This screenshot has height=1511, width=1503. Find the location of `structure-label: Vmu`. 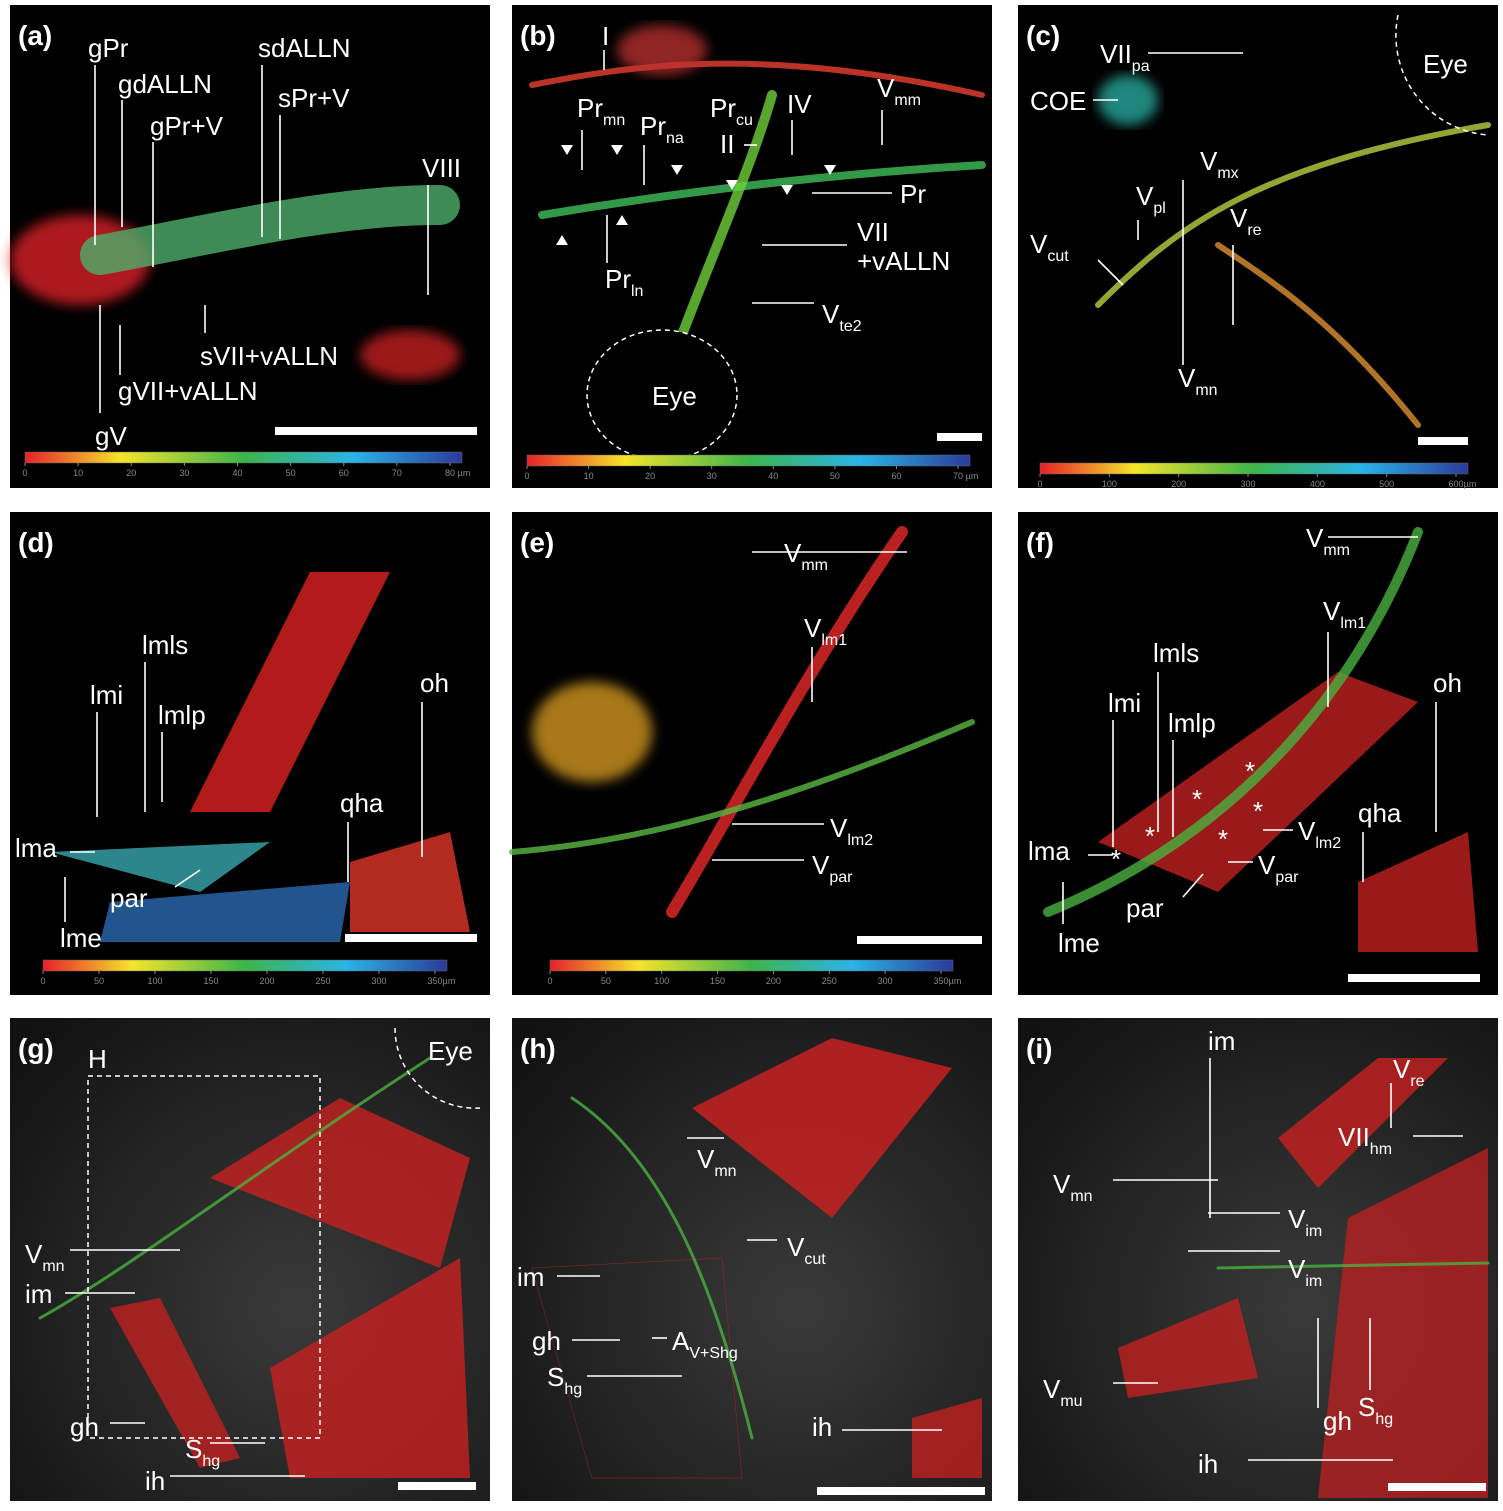

structure-label: Vmu is located at coordinates (1063, 1392).